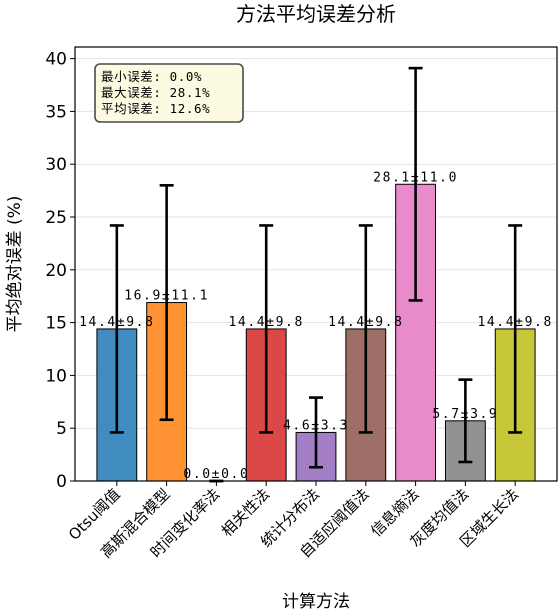 The height and width of the screenshot is (614, 560). I want to click on y-tick-label: 15, so click(56, 324).